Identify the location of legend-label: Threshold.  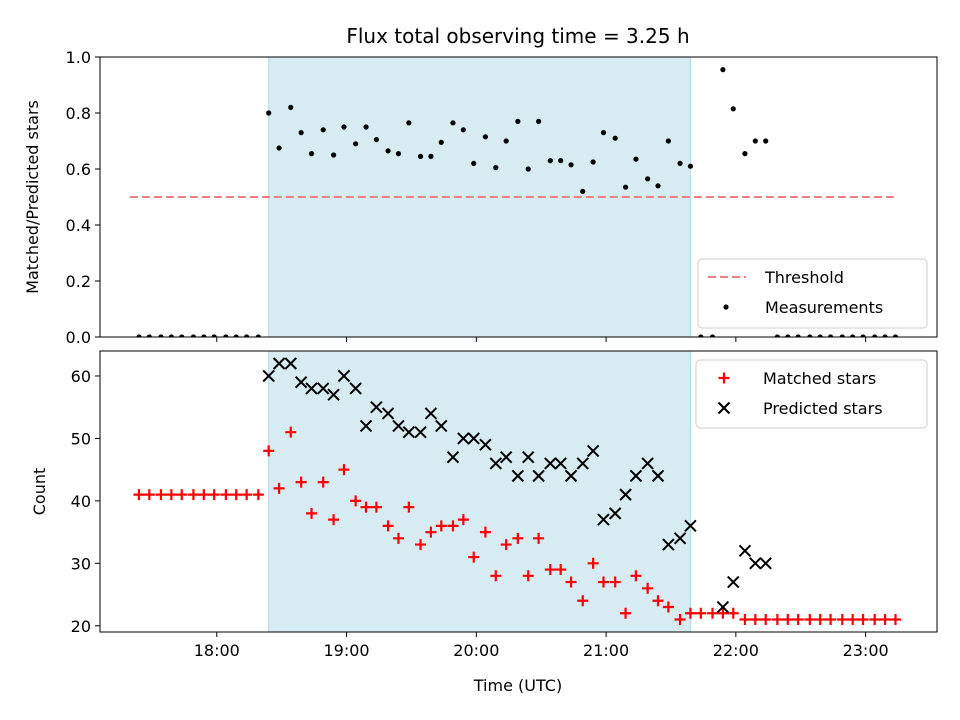
(804, 277).